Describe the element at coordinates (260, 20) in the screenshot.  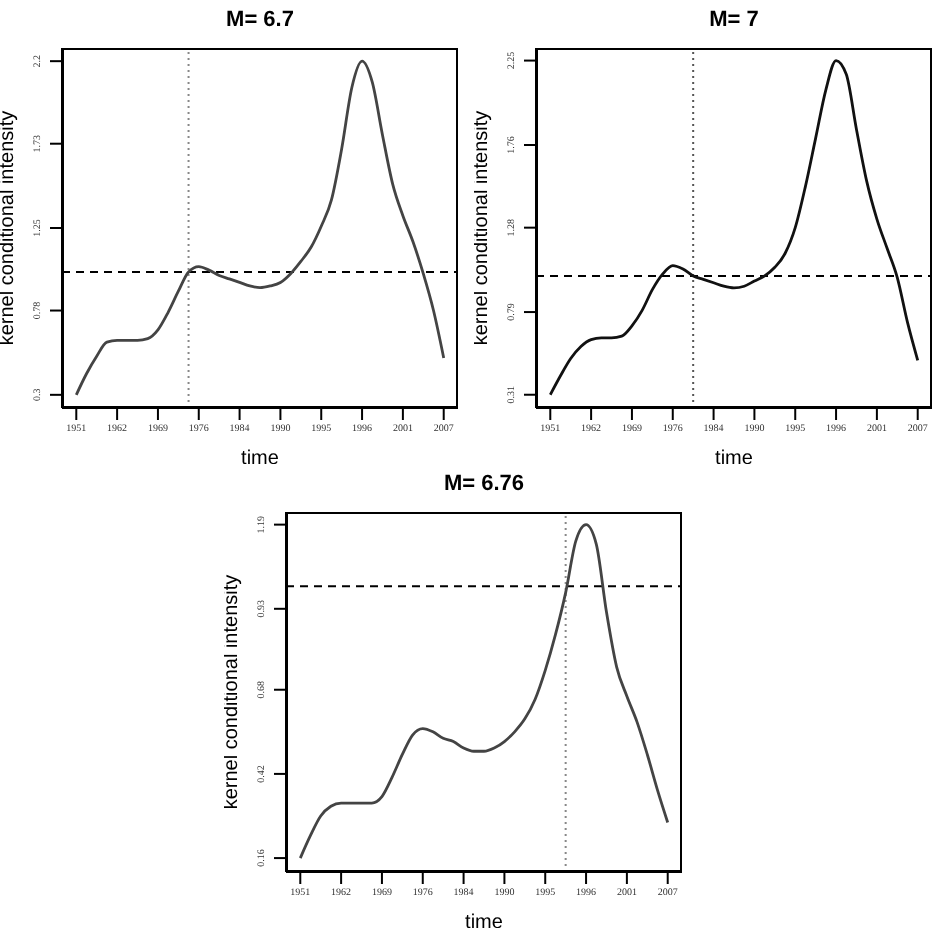
I see `chart-title: M= 6.7` at that location.